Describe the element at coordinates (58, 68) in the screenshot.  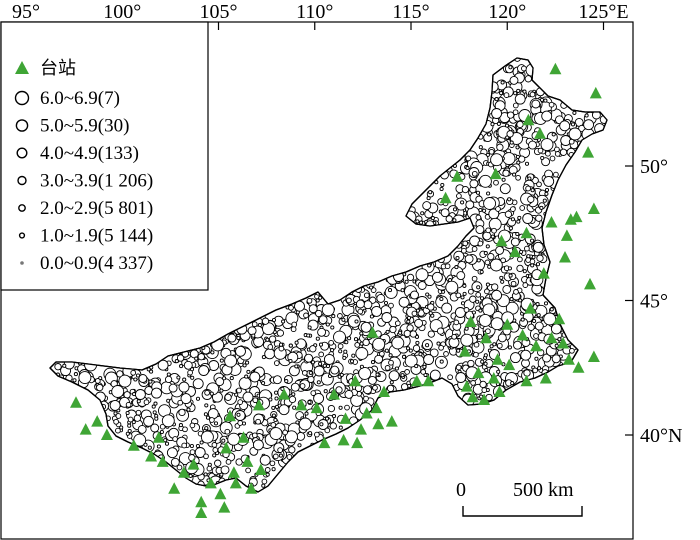
I see `legend-station-label: 台站` at that location.